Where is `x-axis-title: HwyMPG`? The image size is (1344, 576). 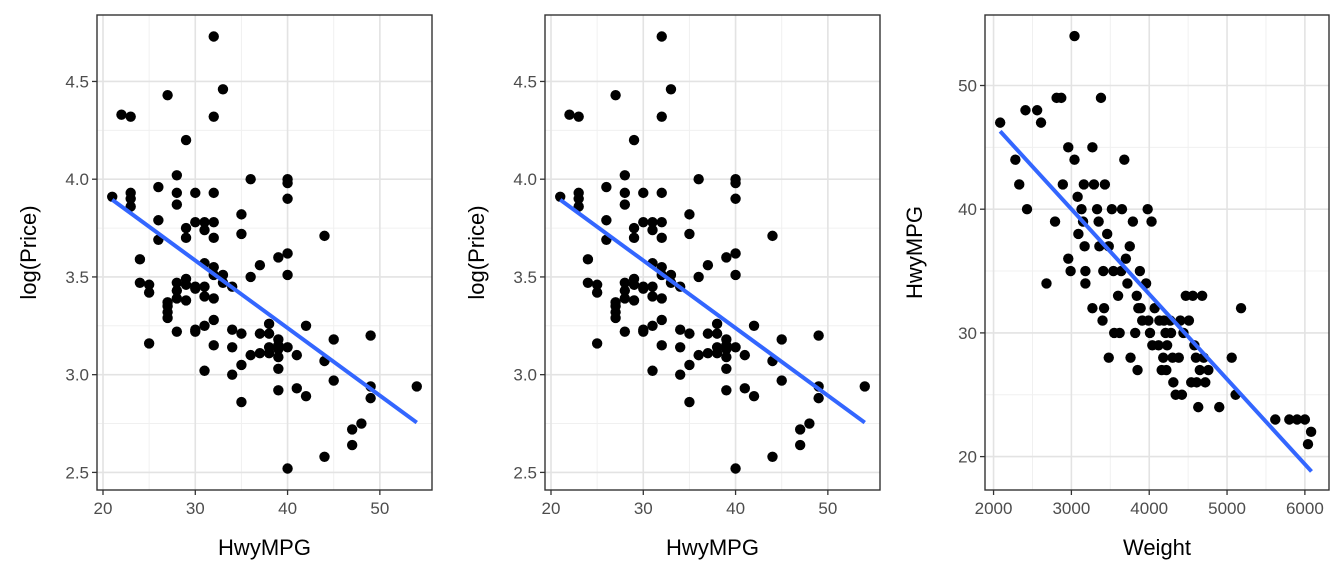
x-axis-title: HwyMPG is located at coordinates (712, 547).